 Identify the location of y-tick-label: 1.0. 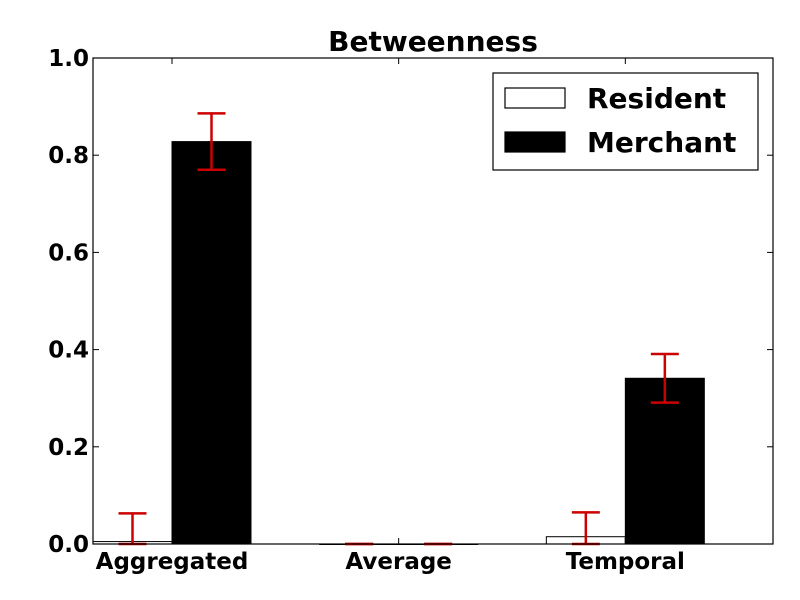
(68, 59).